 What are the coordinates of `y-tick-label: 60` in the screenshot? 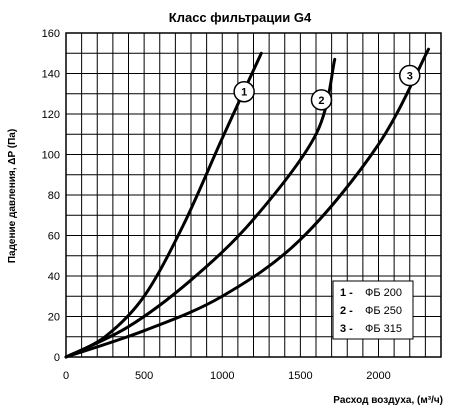 It's located at (54, 237).